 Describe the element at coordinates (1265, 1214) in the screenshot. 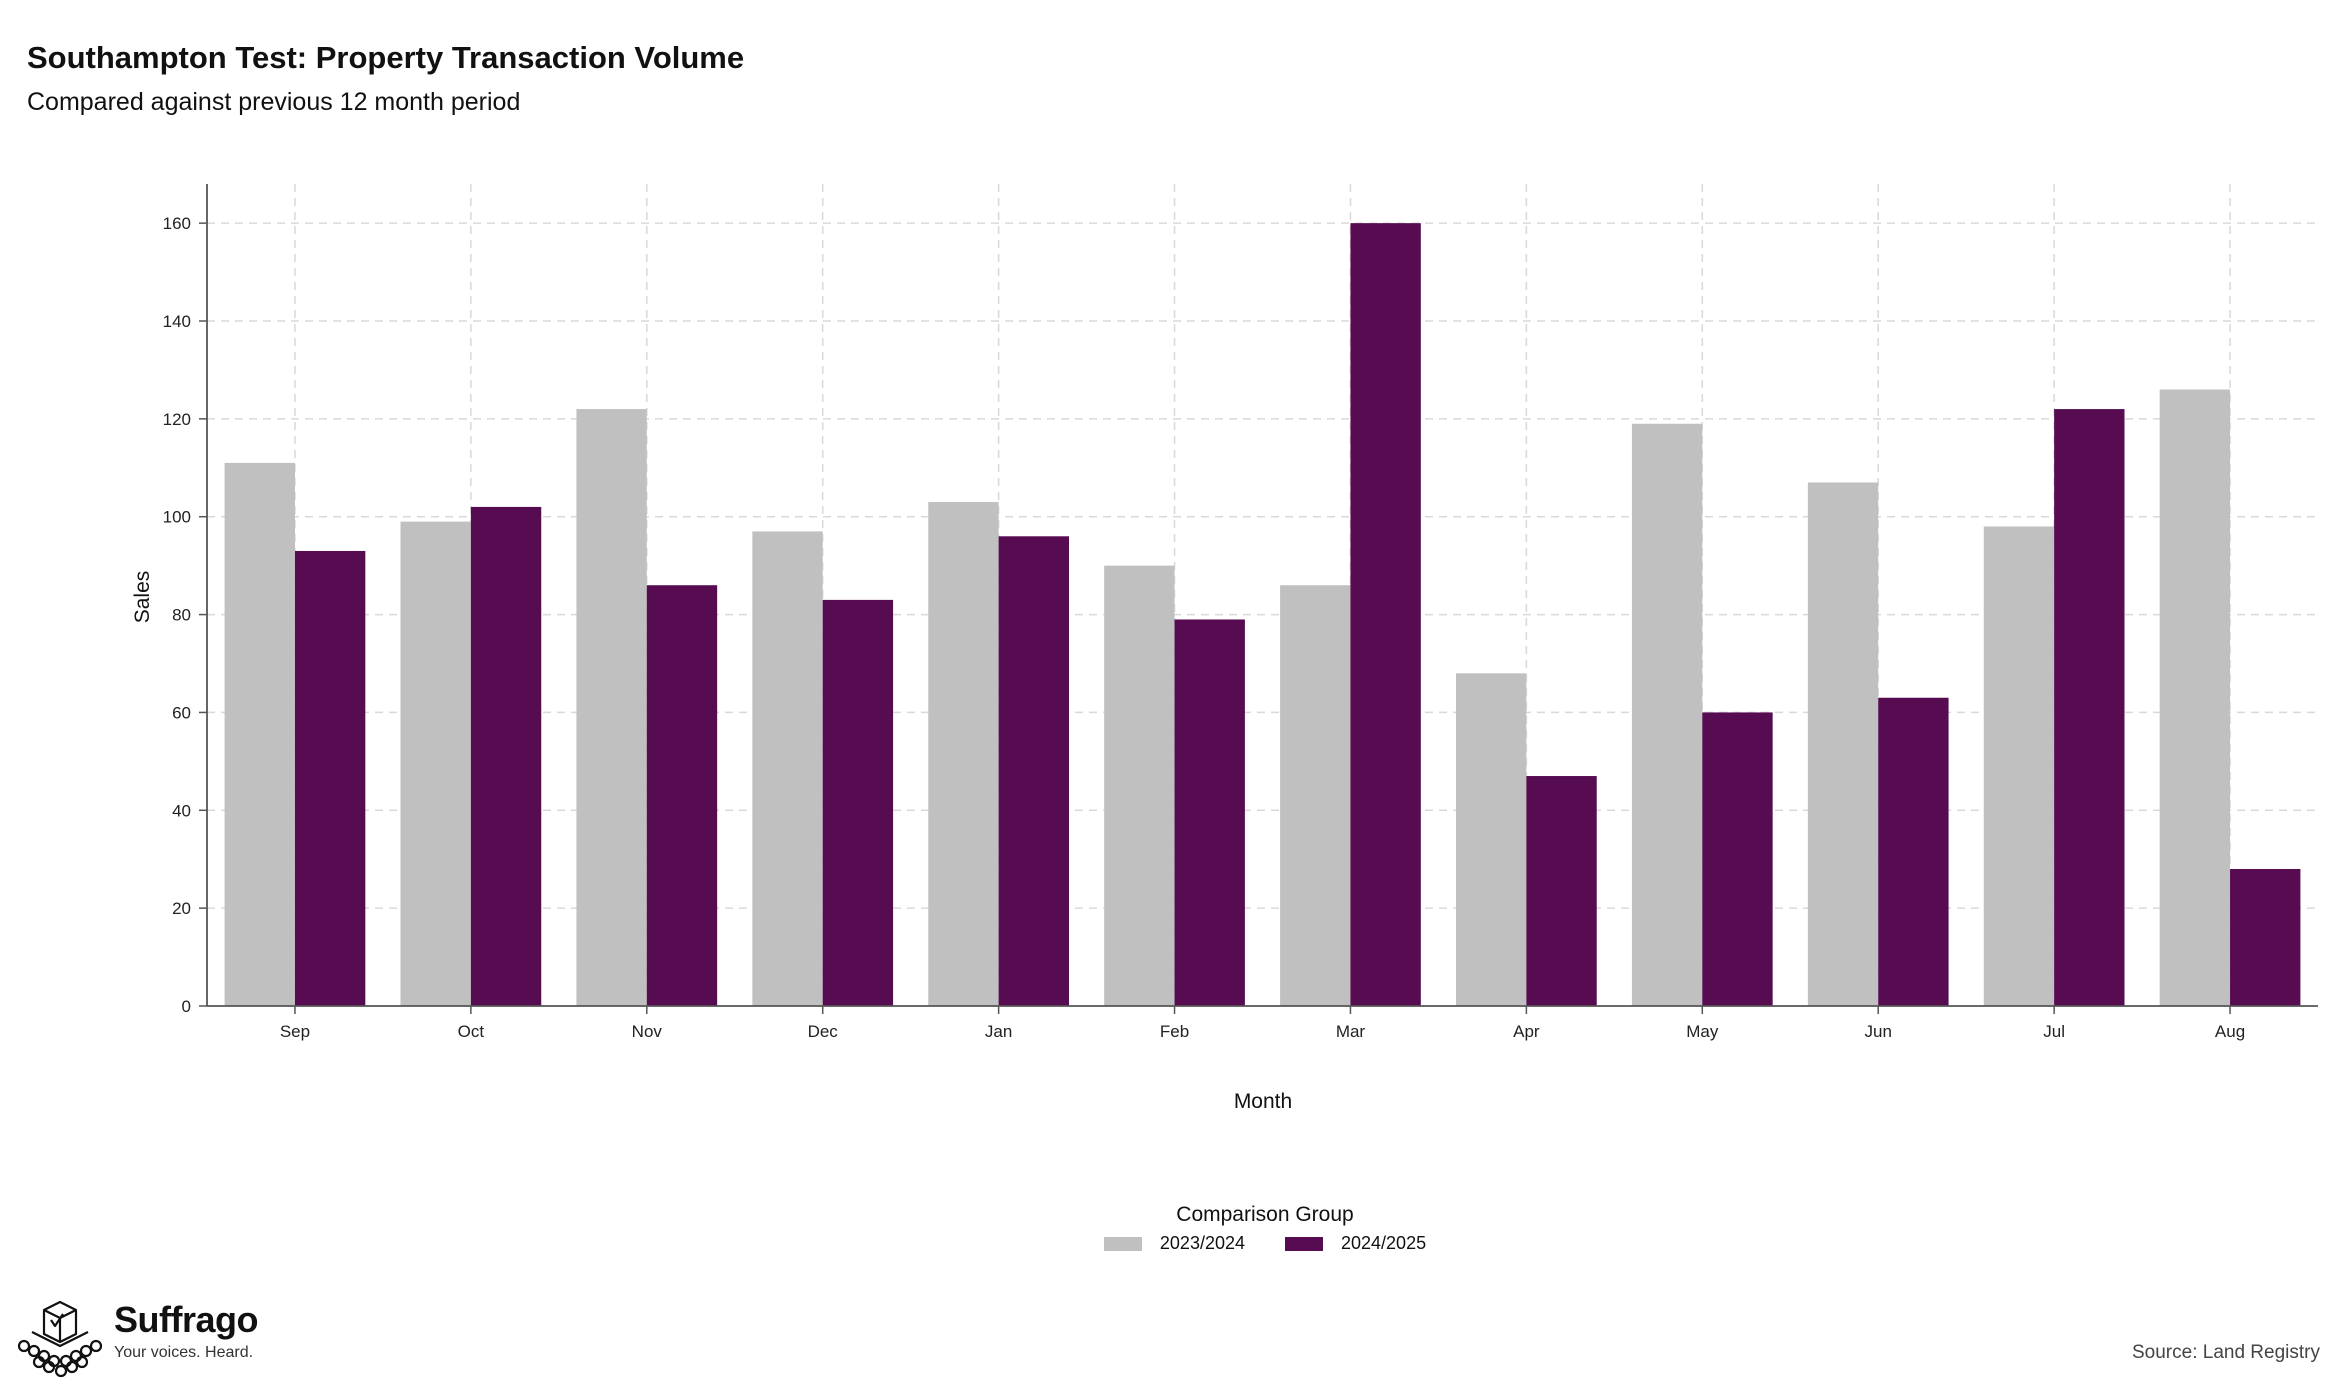

I see `legend-title: Comparison Group` at that location.